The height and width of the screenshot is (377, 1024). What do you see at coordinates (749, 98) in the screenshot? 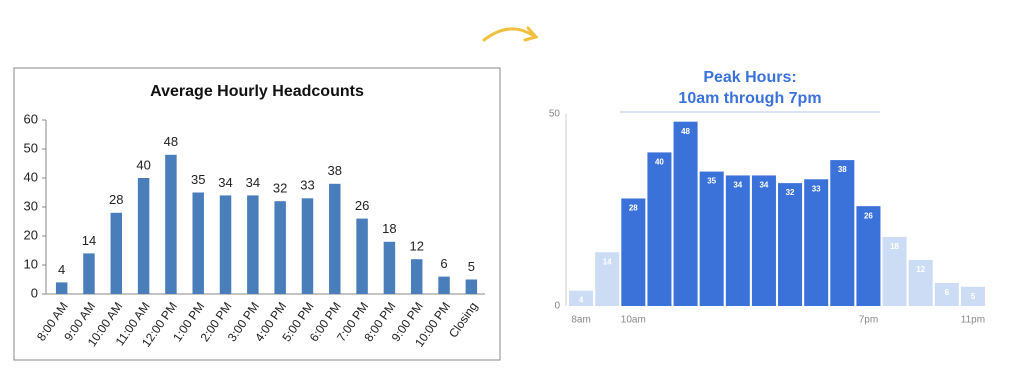
I see `chart-subtitle: 10am through 7pm` at bounding box center [749, 98].